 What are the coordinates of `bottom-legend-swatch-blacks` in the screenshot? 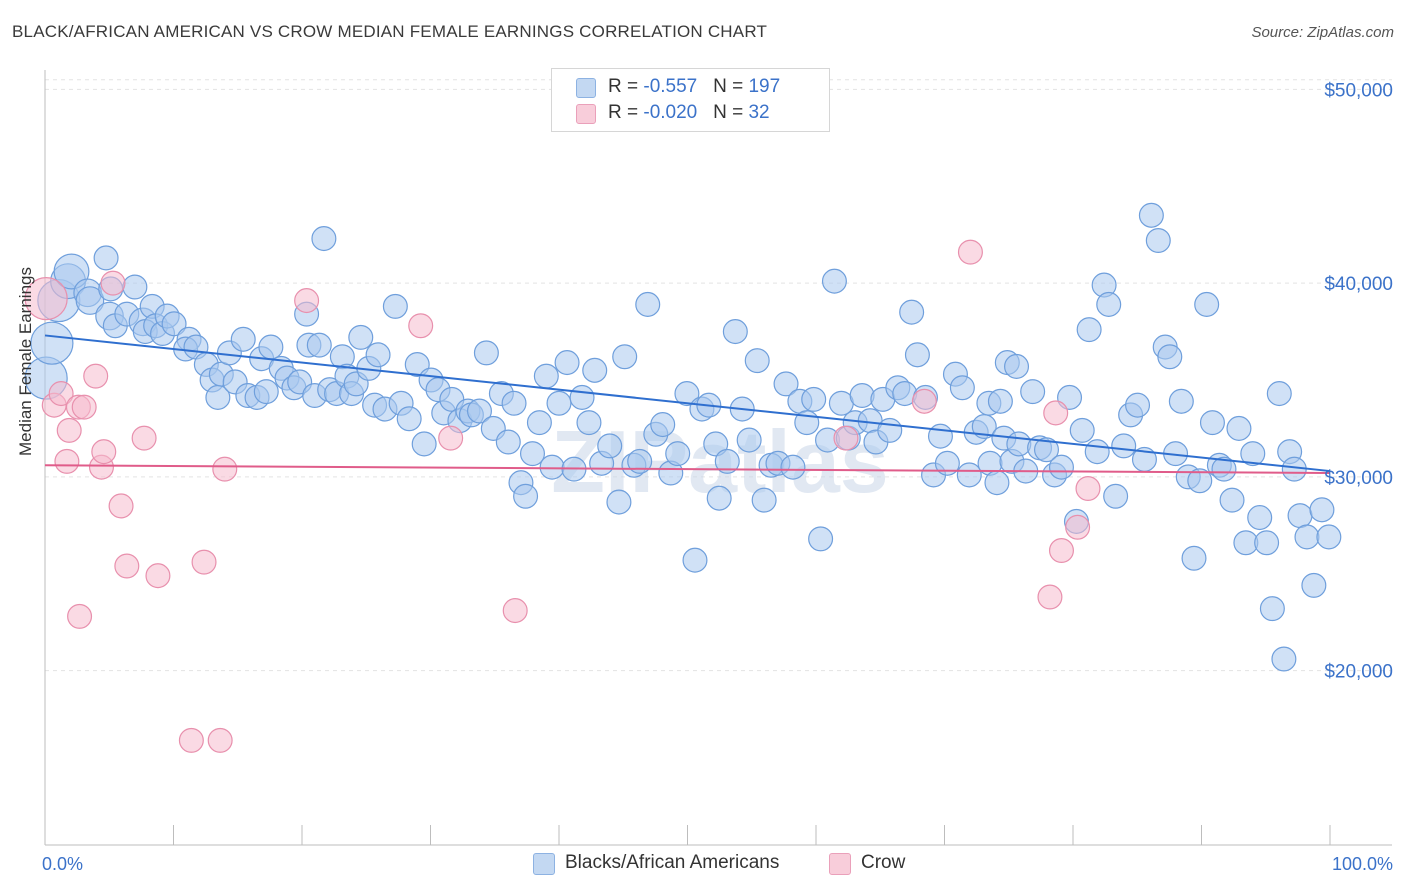 It's located at (544, 864).